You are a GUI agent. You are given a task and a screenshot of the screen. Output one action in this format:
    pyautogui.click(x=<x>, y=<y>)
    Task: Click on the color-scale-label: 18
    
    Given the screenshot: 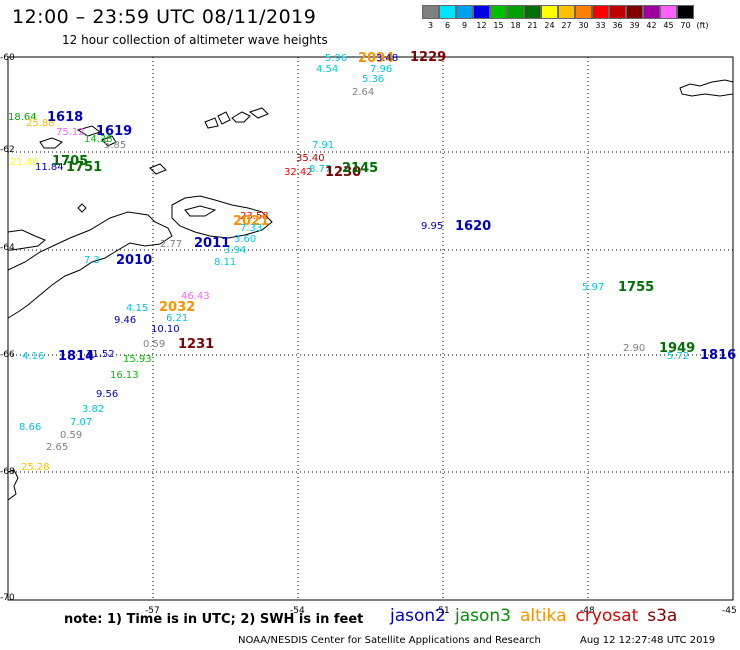 What is the action you would take?
    pyautogui.click(x=515, y=25)
    